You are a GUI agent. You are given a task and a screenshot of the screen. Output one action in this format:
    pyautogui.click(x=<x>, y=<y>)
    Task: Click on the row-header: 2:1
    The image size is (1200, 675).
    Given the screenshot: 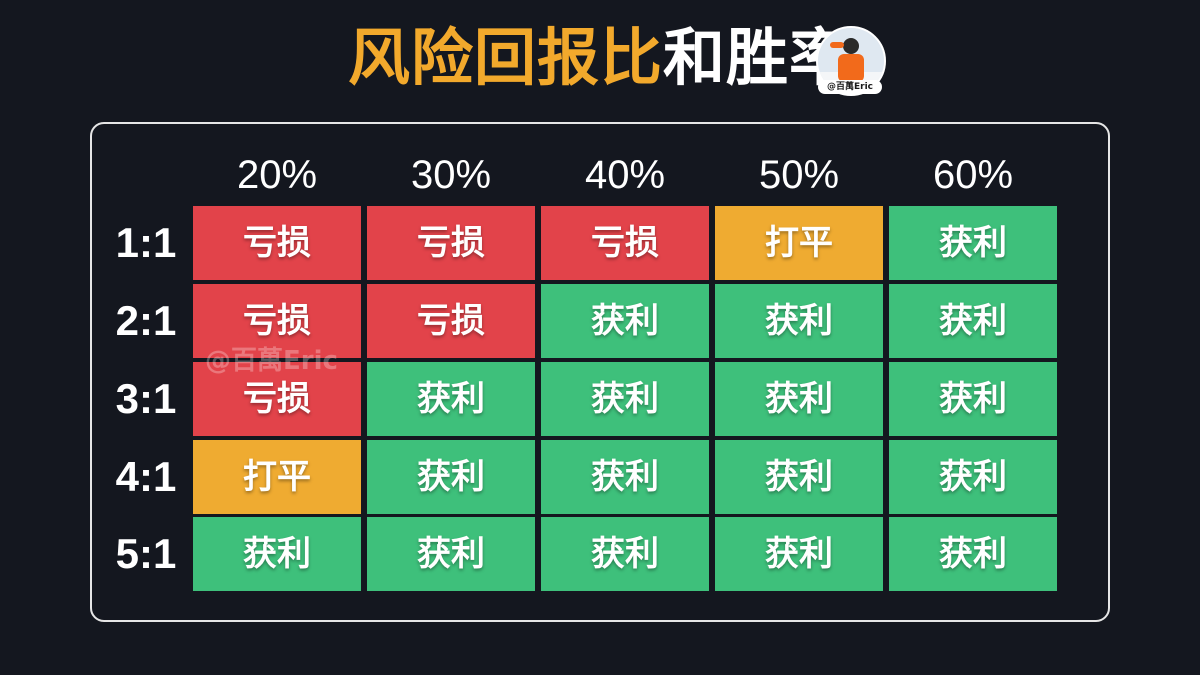 What is the action you would take?
    pyautogui.click(x=146, y=320)
    